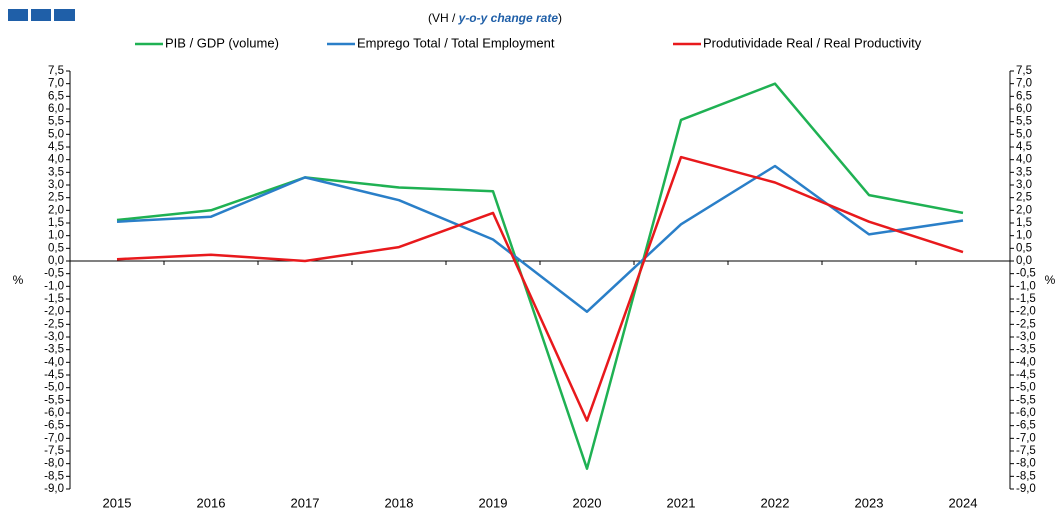 This screenshot has width=1059, height=513. What do you see at coordinates (493, 502) in the screenshot?
I see `x-tick-label: 2019` at bounding box center [493, 502].